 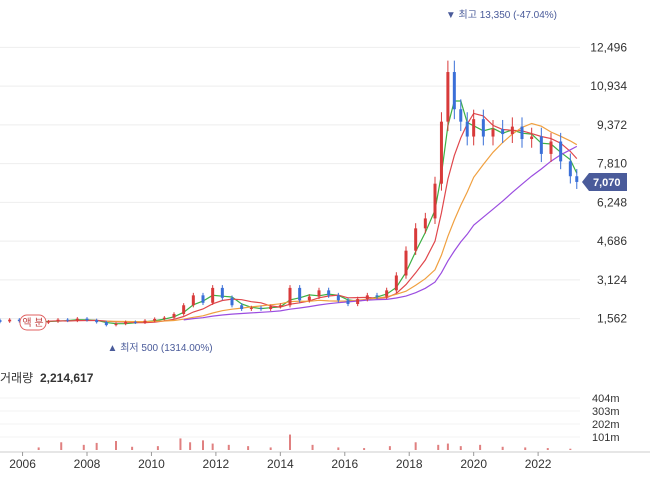 I want to click on price-tick-label: 3,124, so click(x=612, y=280).